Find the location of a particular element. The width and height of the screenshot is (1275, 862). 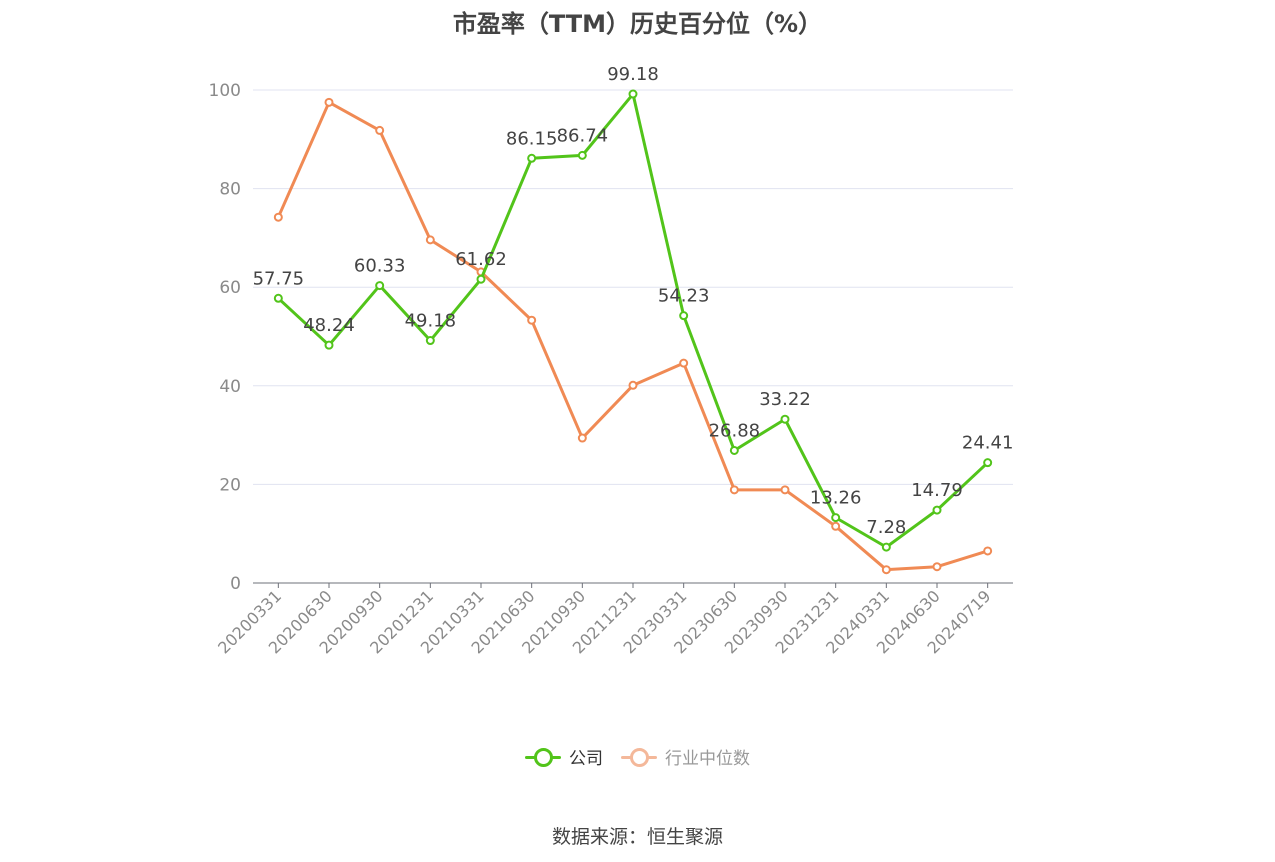

y-tick-label: 80 is located at coordinates (230, 190).